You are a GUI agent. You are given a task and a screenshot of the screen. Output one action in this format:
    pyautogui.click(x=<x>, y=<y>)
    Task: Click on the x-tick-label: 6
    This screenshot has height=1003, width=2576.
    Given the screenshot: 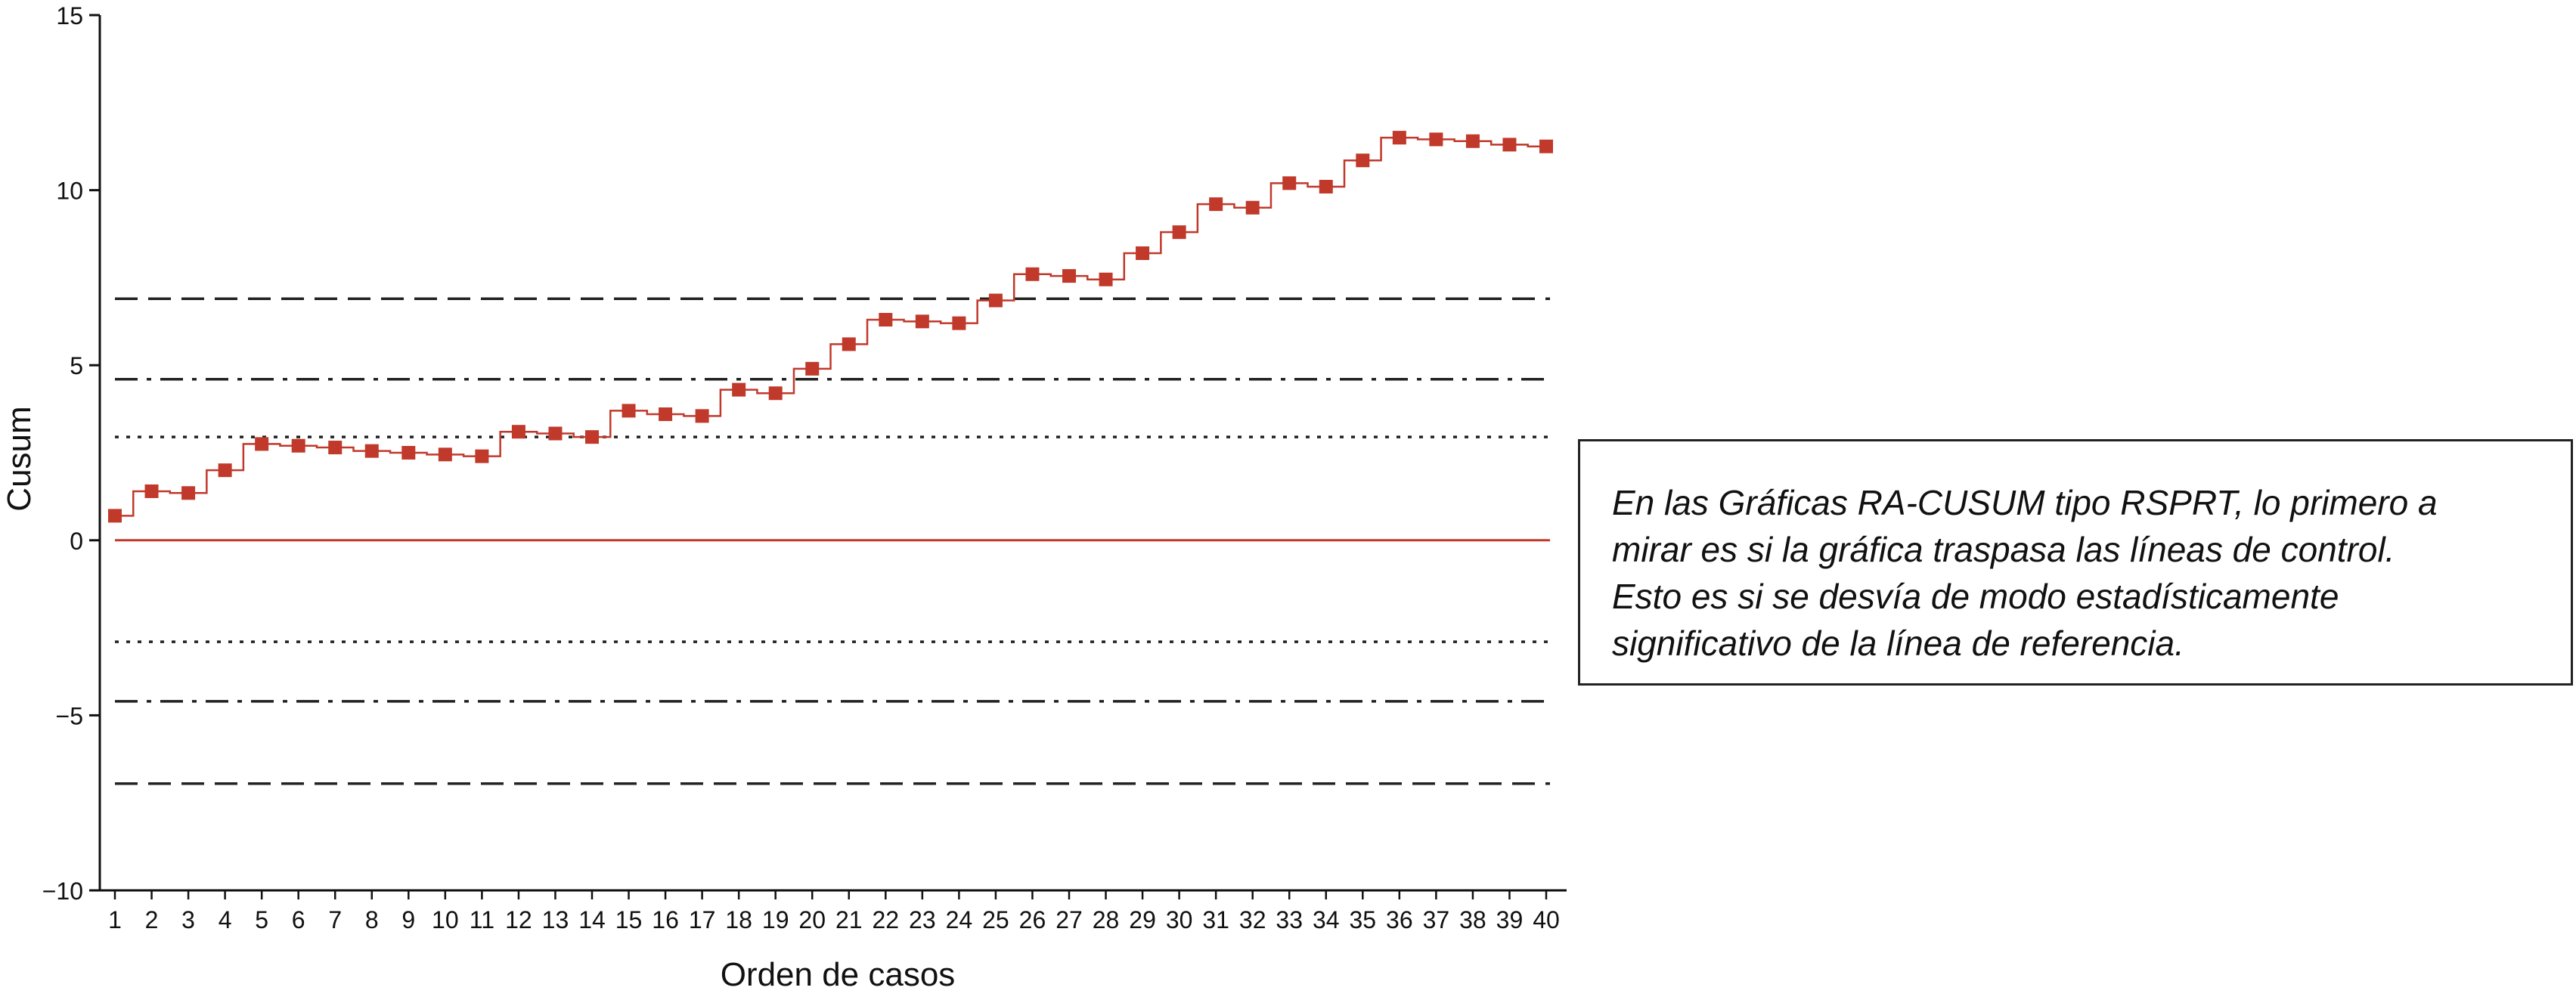 What is the action you would take?
    pyautogui.click(x=299, y=919)
    